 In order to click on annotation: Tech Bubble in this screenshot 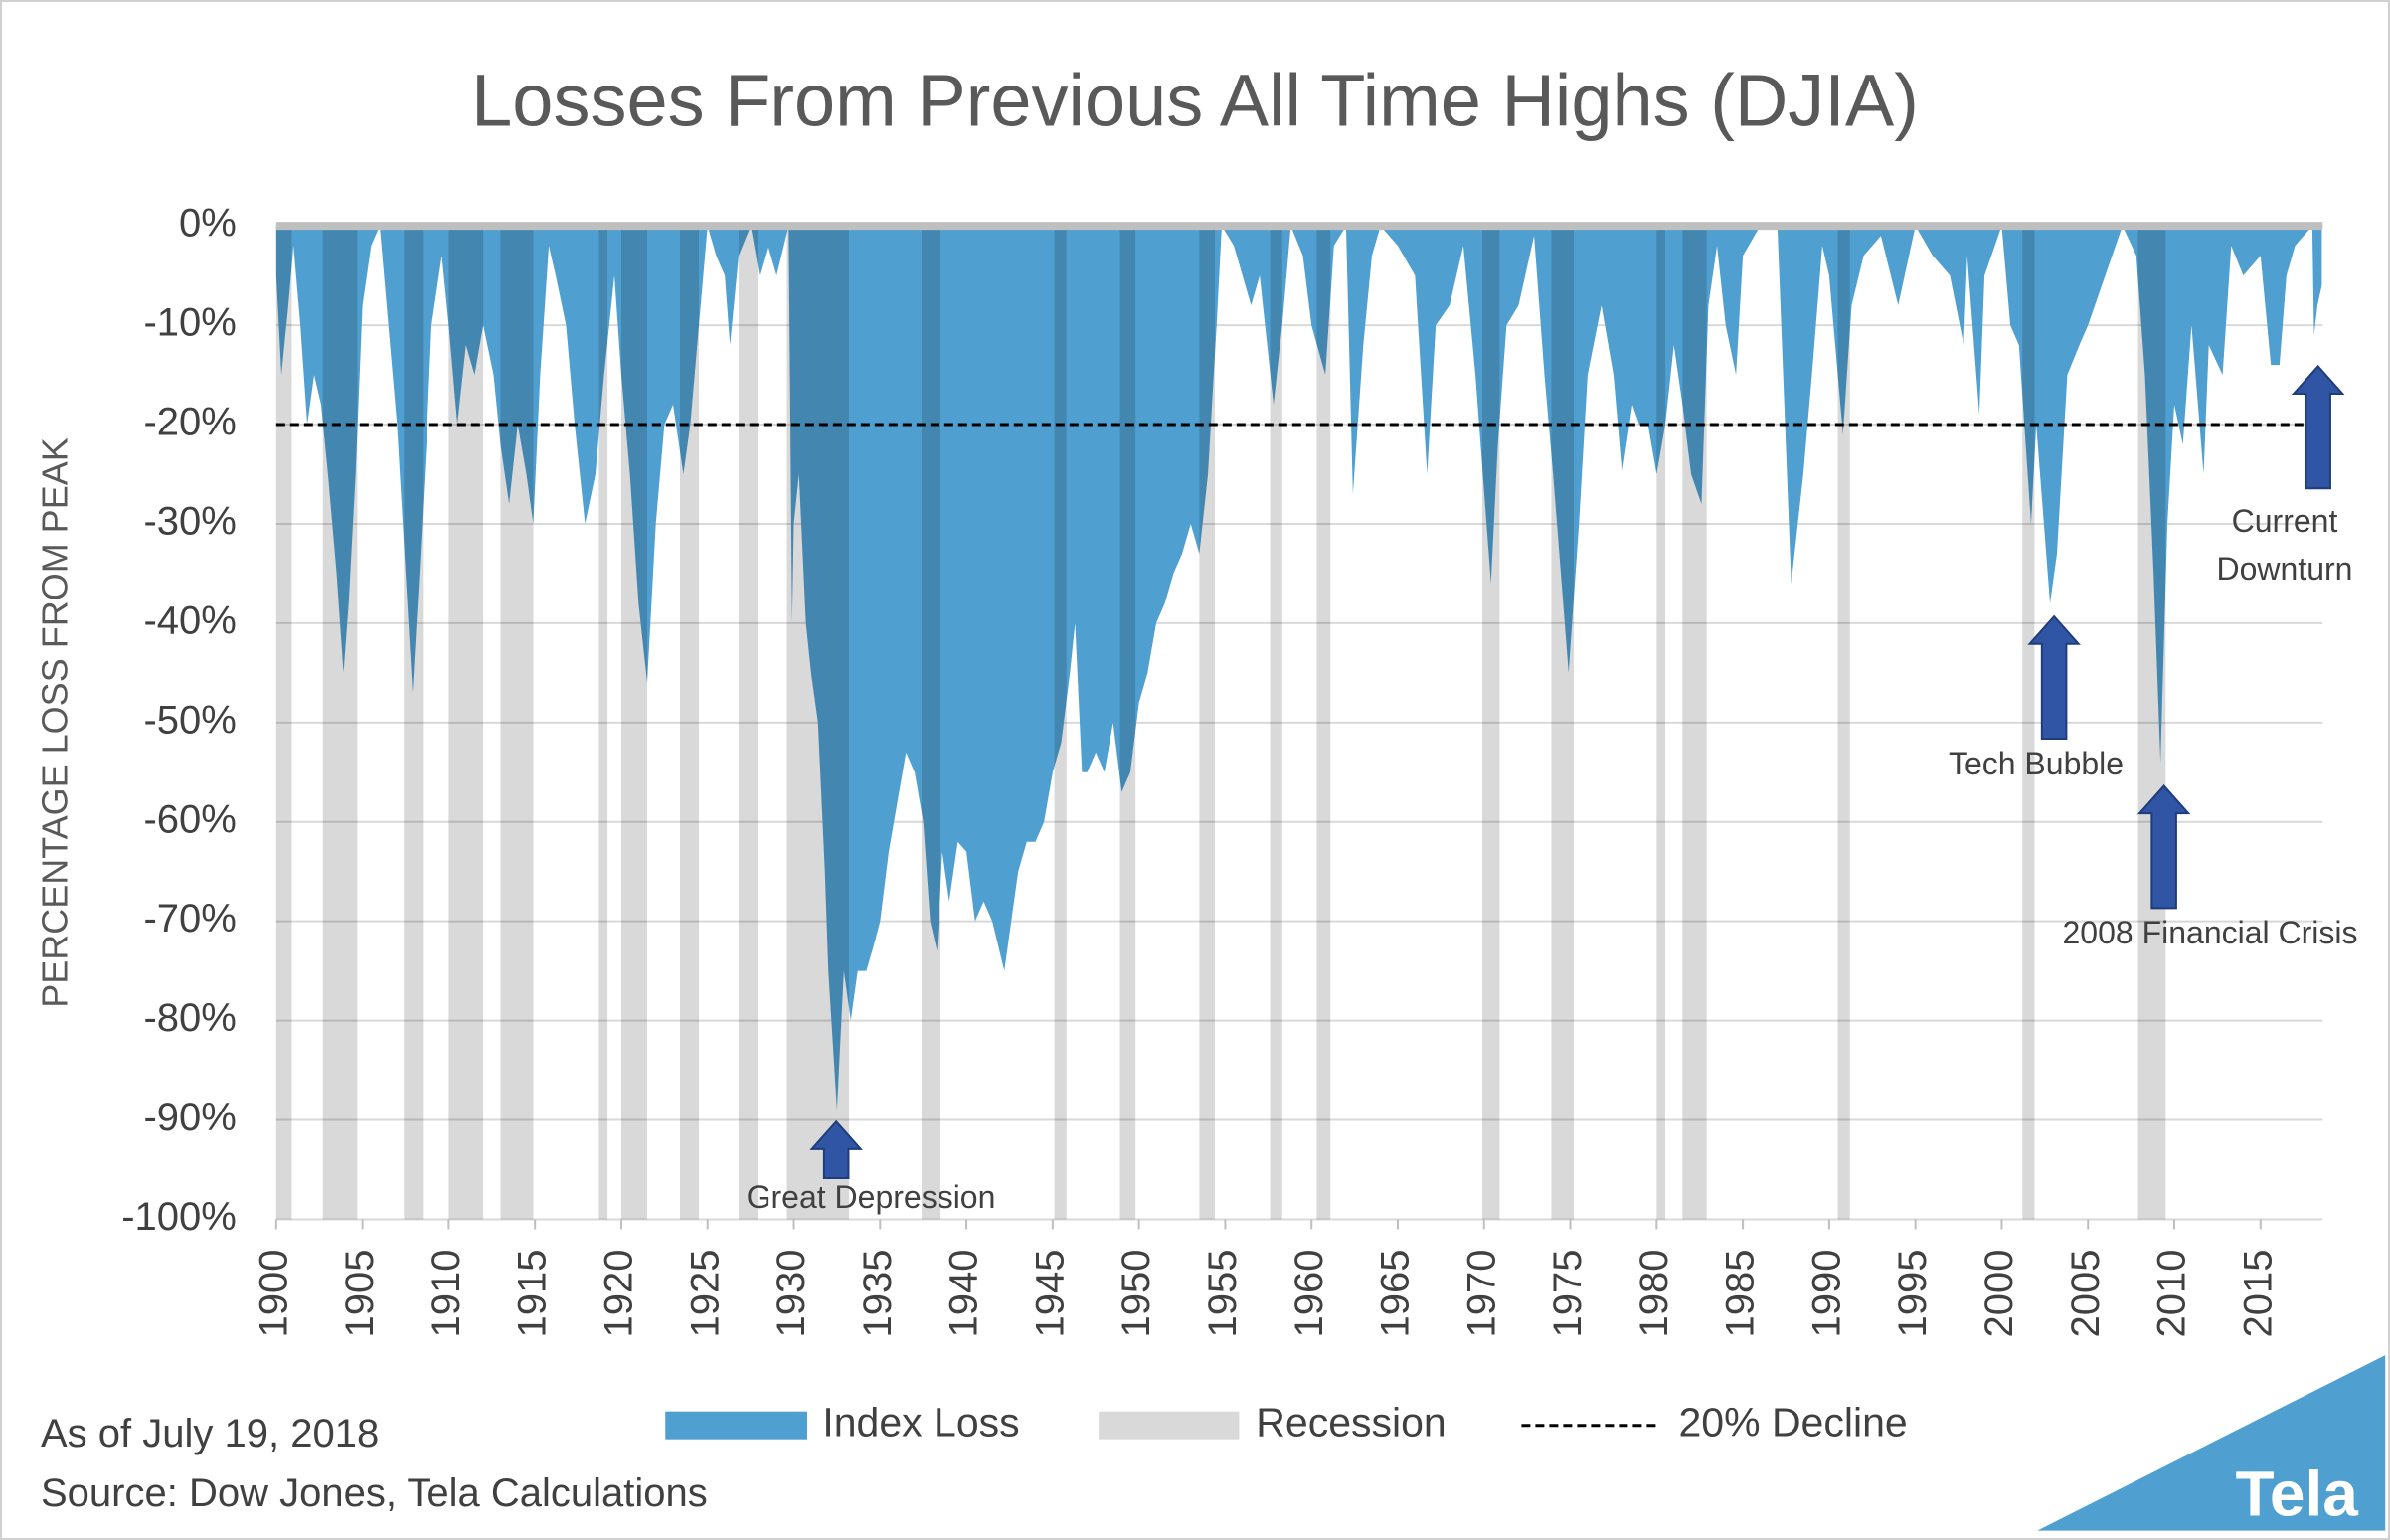, I will do `click(2036, 763)`.